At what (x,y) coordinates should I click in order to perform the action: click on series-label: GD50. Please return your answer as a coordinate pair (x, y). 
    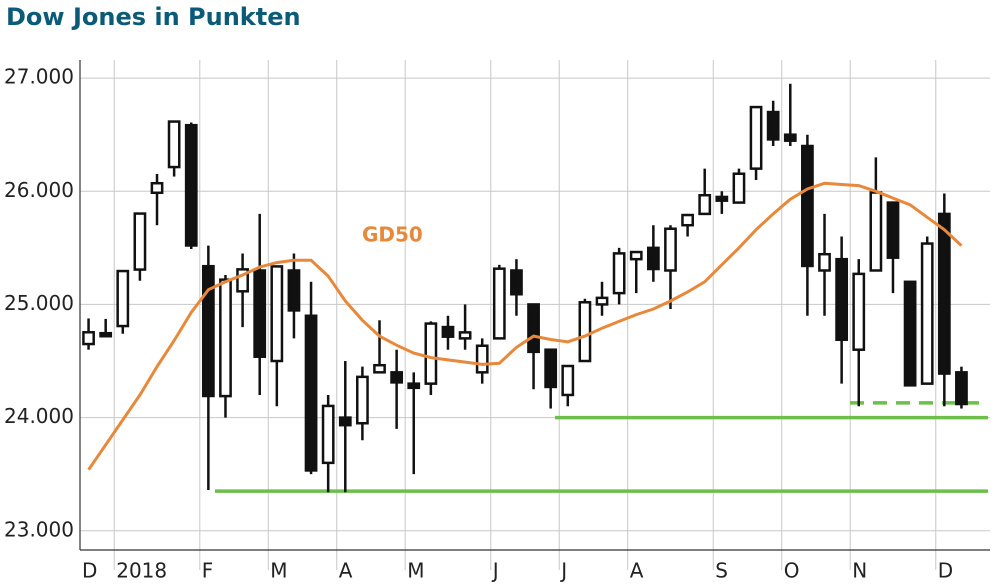
    Looking at the image, I should click on (392, 235).